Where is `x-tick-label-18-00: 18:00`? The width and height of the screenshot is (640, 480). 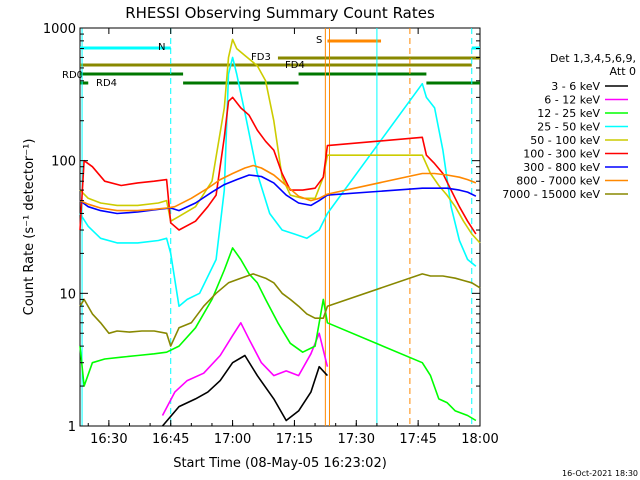
x-tick-label-18-00: 18:00 is located at coordinates (479, 439).